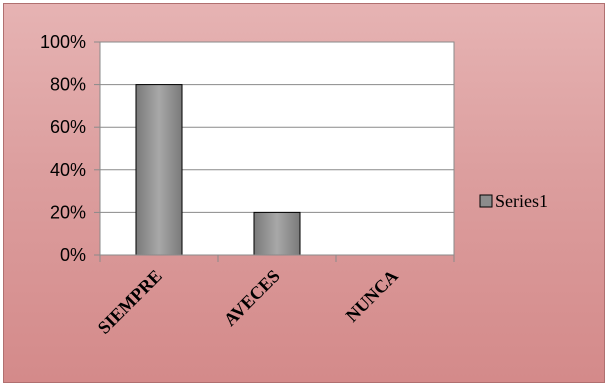 This screenshot has height=389, width=611. What do you see at coordinates (277, 233) in the screenshot?
I see `bar-aveces` at bounding box center [277, 233].